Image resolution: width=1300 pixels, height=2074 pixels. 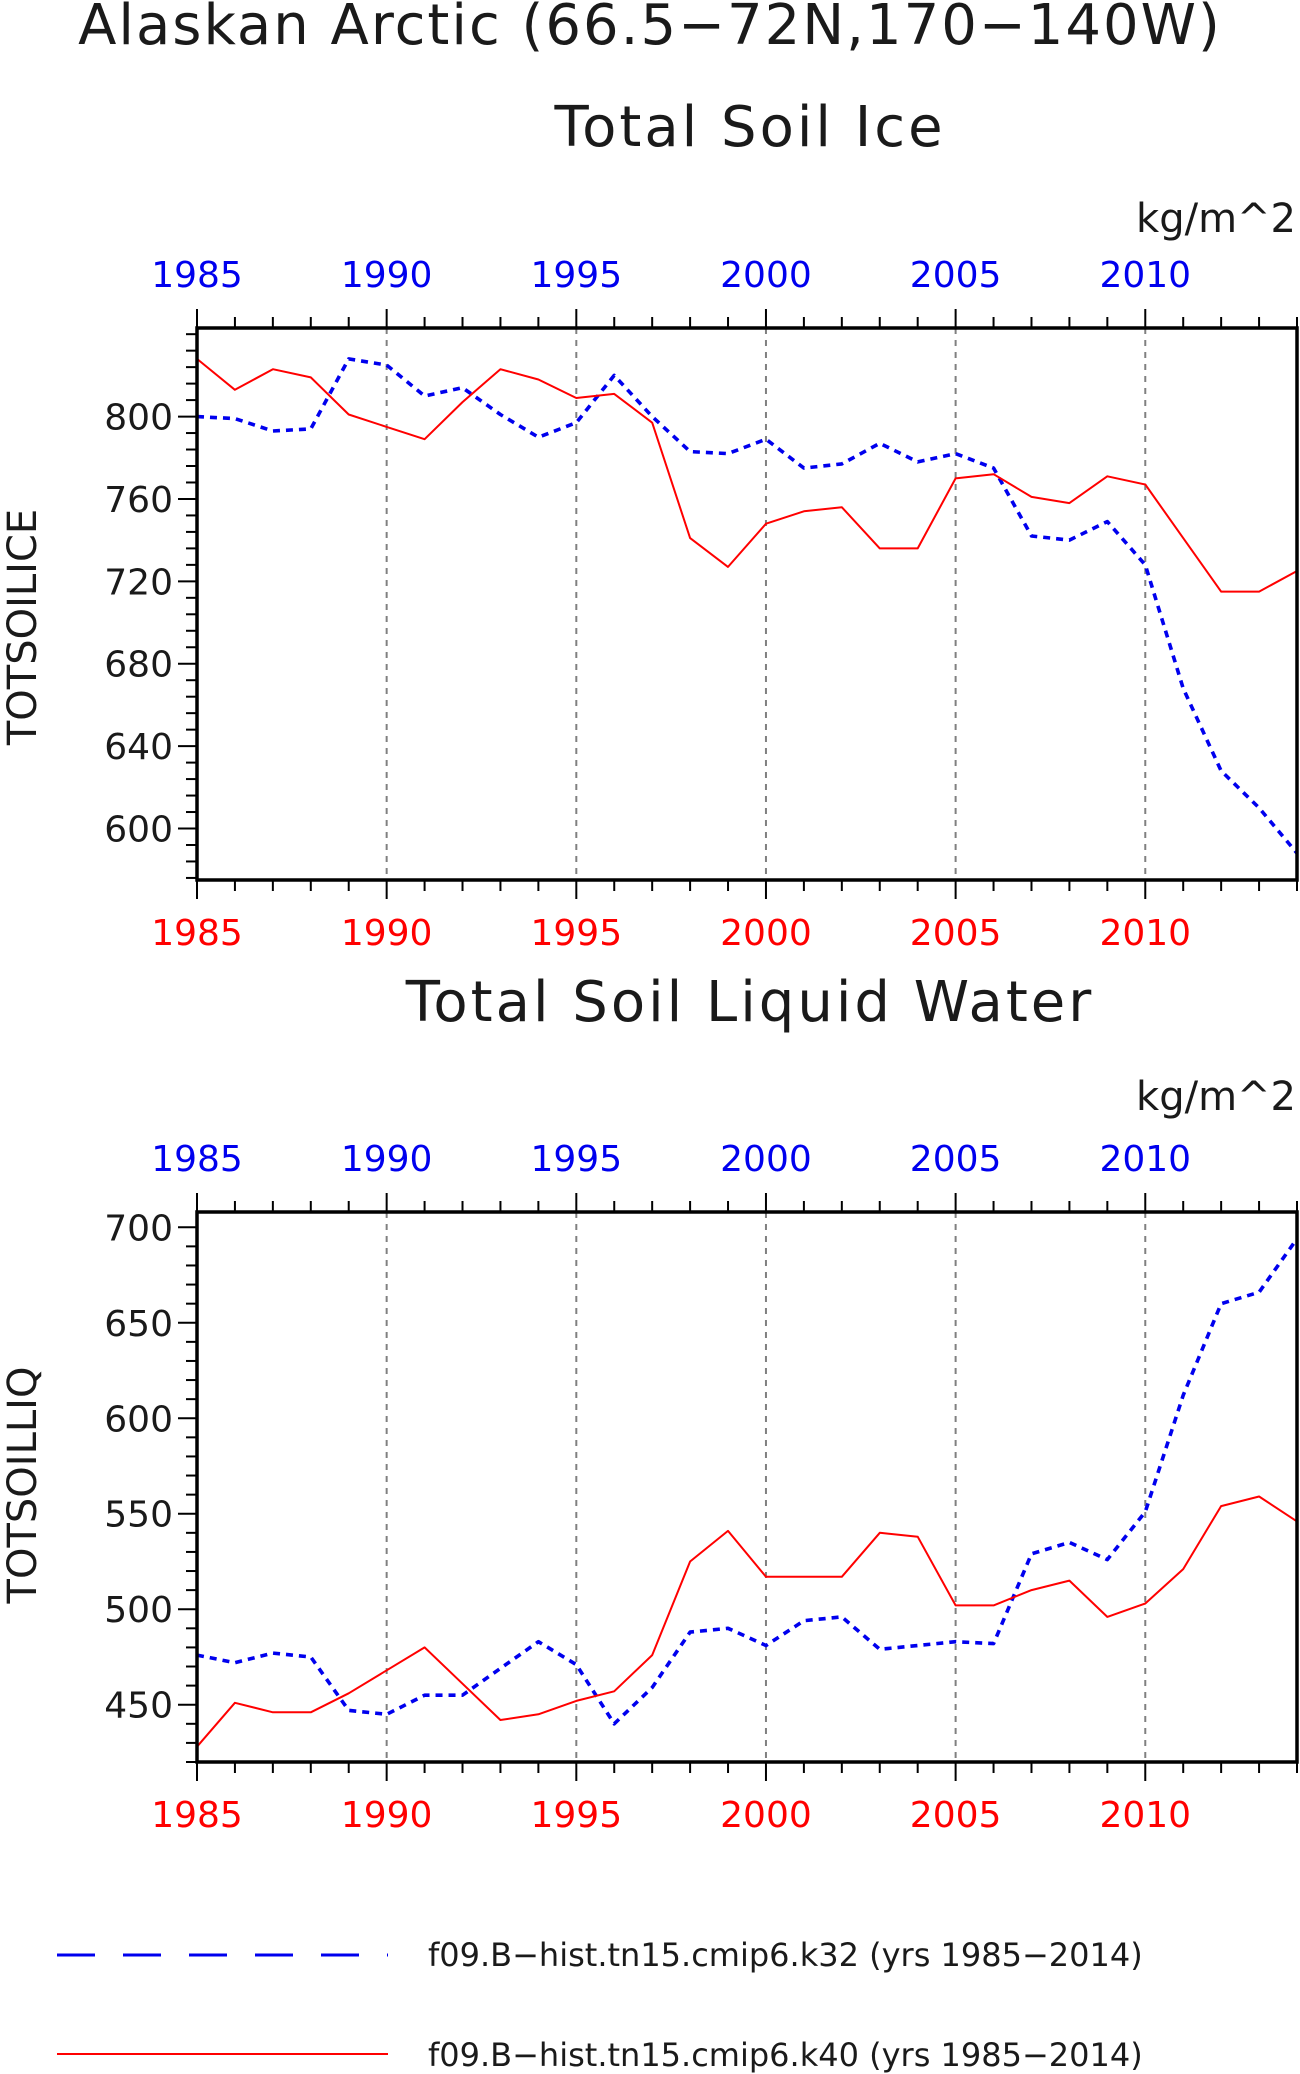 I want to click on y-tick-label: 760, so click(x=138, y=500).